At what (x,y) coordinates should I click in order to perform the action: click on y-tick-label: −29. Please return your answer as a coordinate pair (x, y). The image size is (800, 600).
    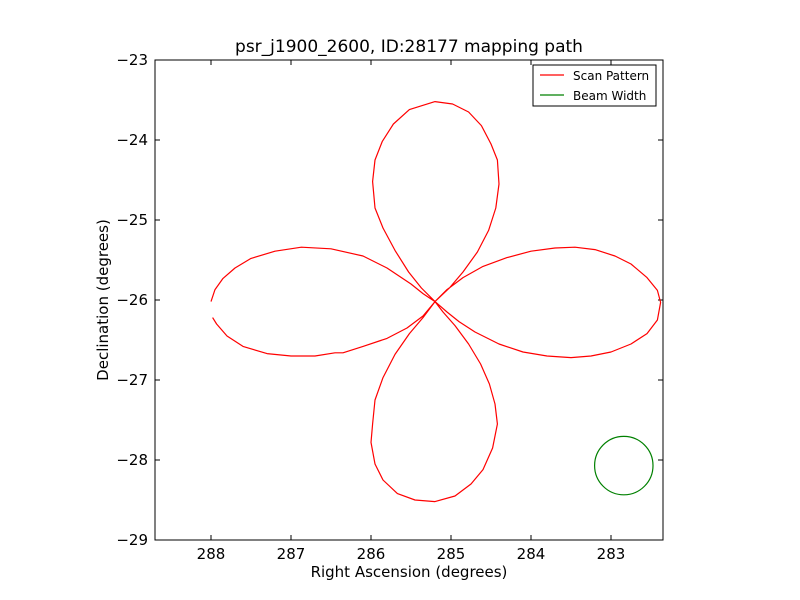
    Looking at the image, I should click on (132, 540).